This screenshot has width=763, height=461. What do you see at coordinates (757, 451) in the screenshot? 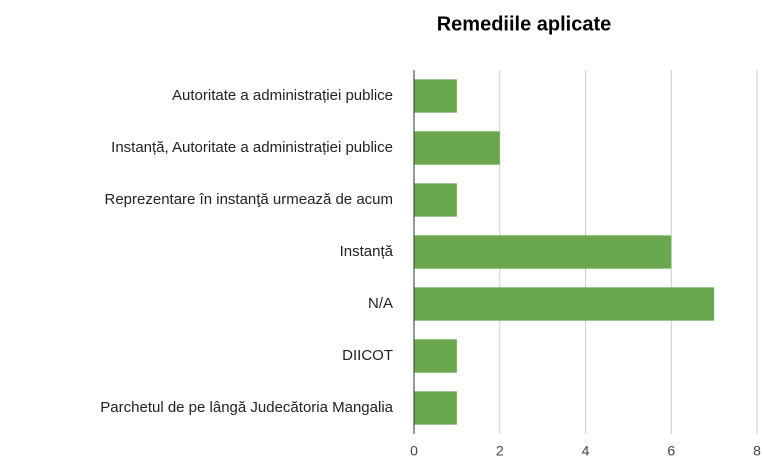
I see `x-tick-label: 8` at bounding box center [757, 451].